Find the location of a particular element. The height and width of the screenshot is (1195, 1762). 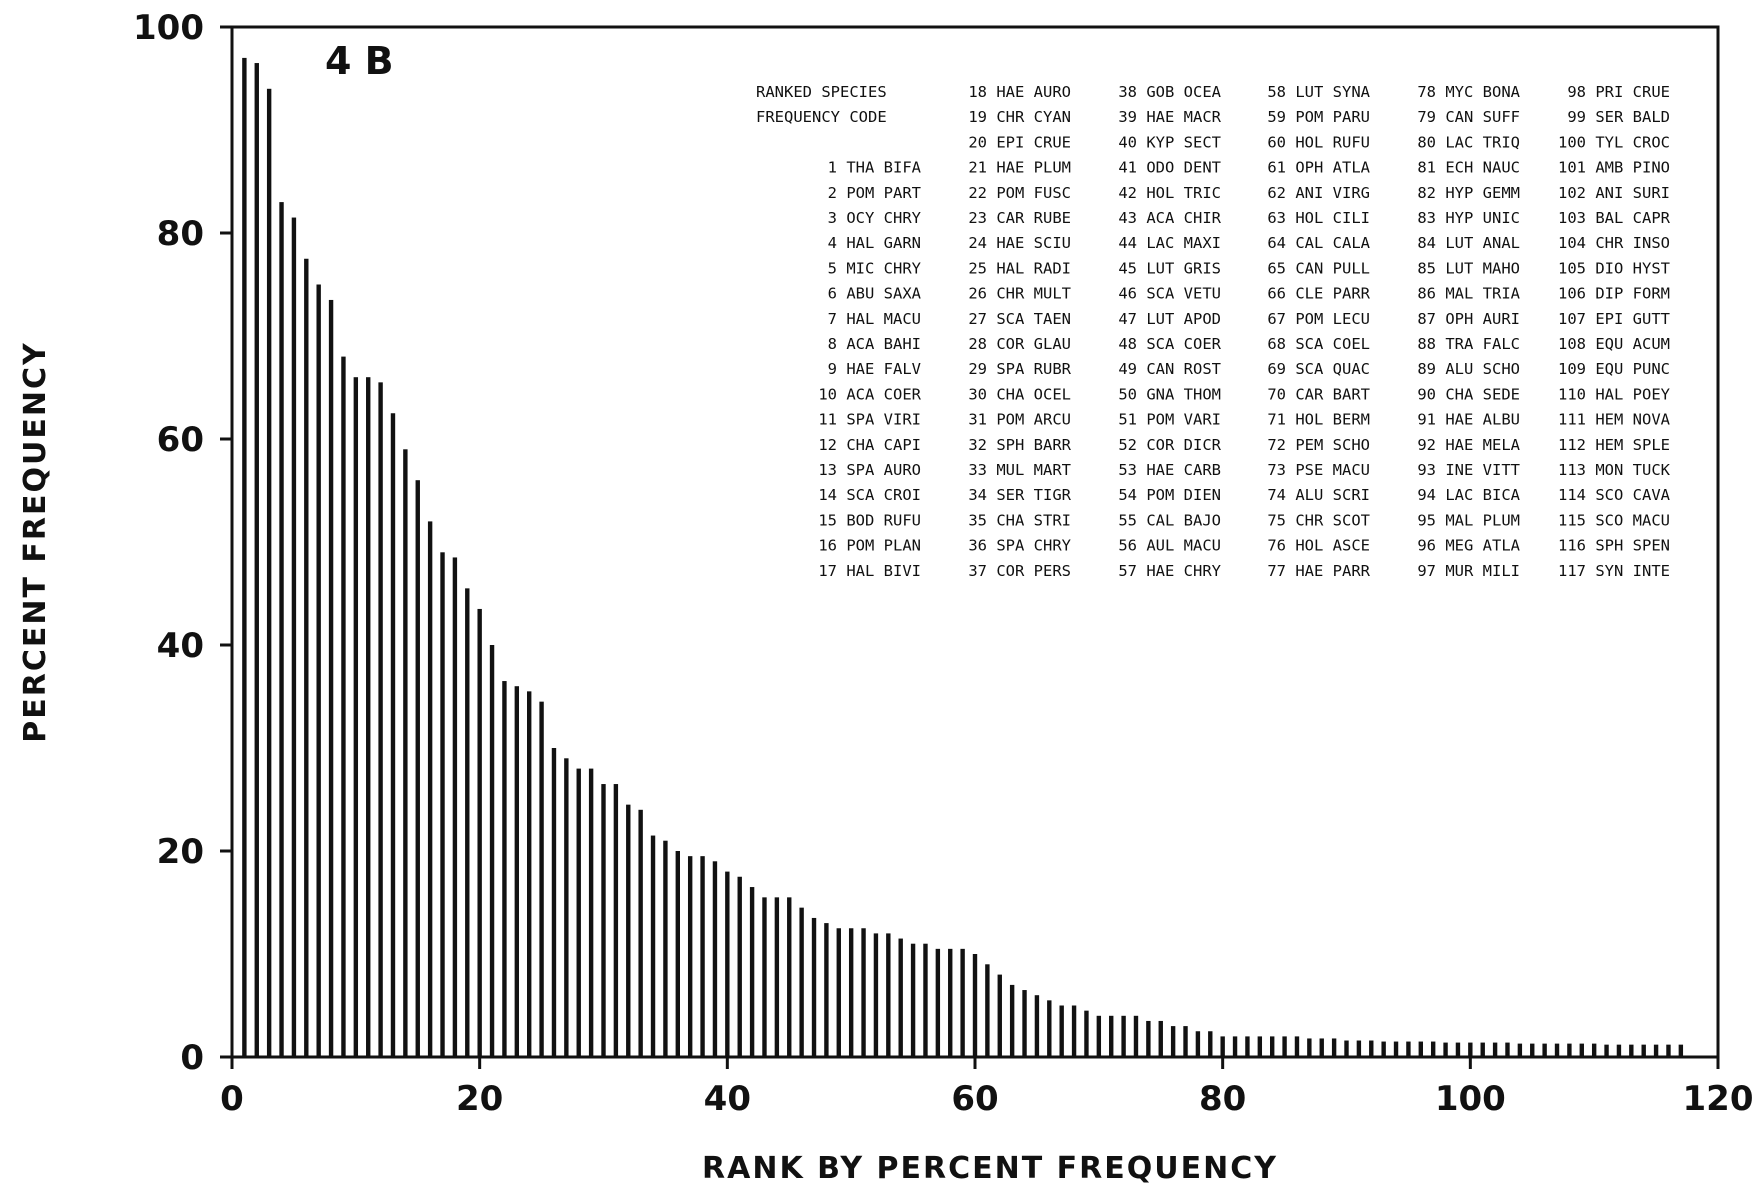

legend-entry: 105 DIO HYST is located at coordinates (1614, 268).